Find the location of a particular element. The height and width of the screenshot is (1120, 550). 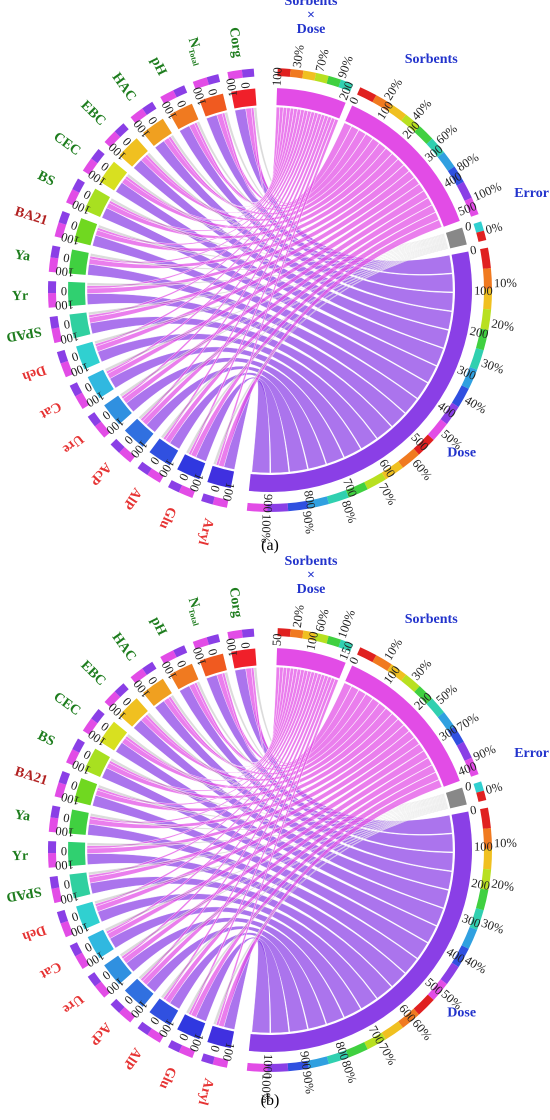

variable-label: Yr is located at coordinates (20, 856).